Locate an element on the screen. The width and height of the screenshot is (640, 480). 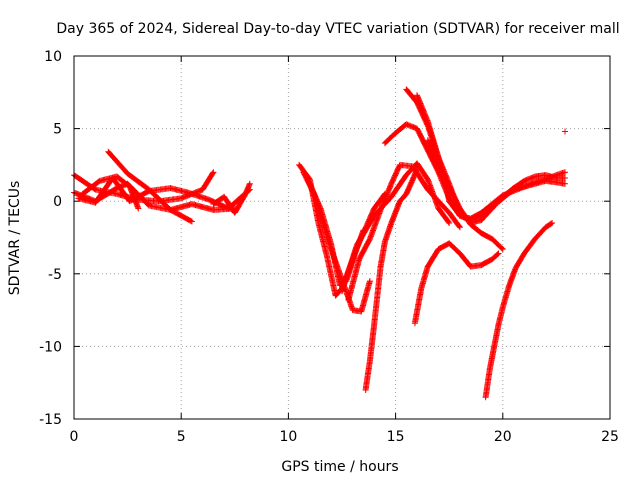
x-tick-label: 20 is located at coordinates (503, 437).